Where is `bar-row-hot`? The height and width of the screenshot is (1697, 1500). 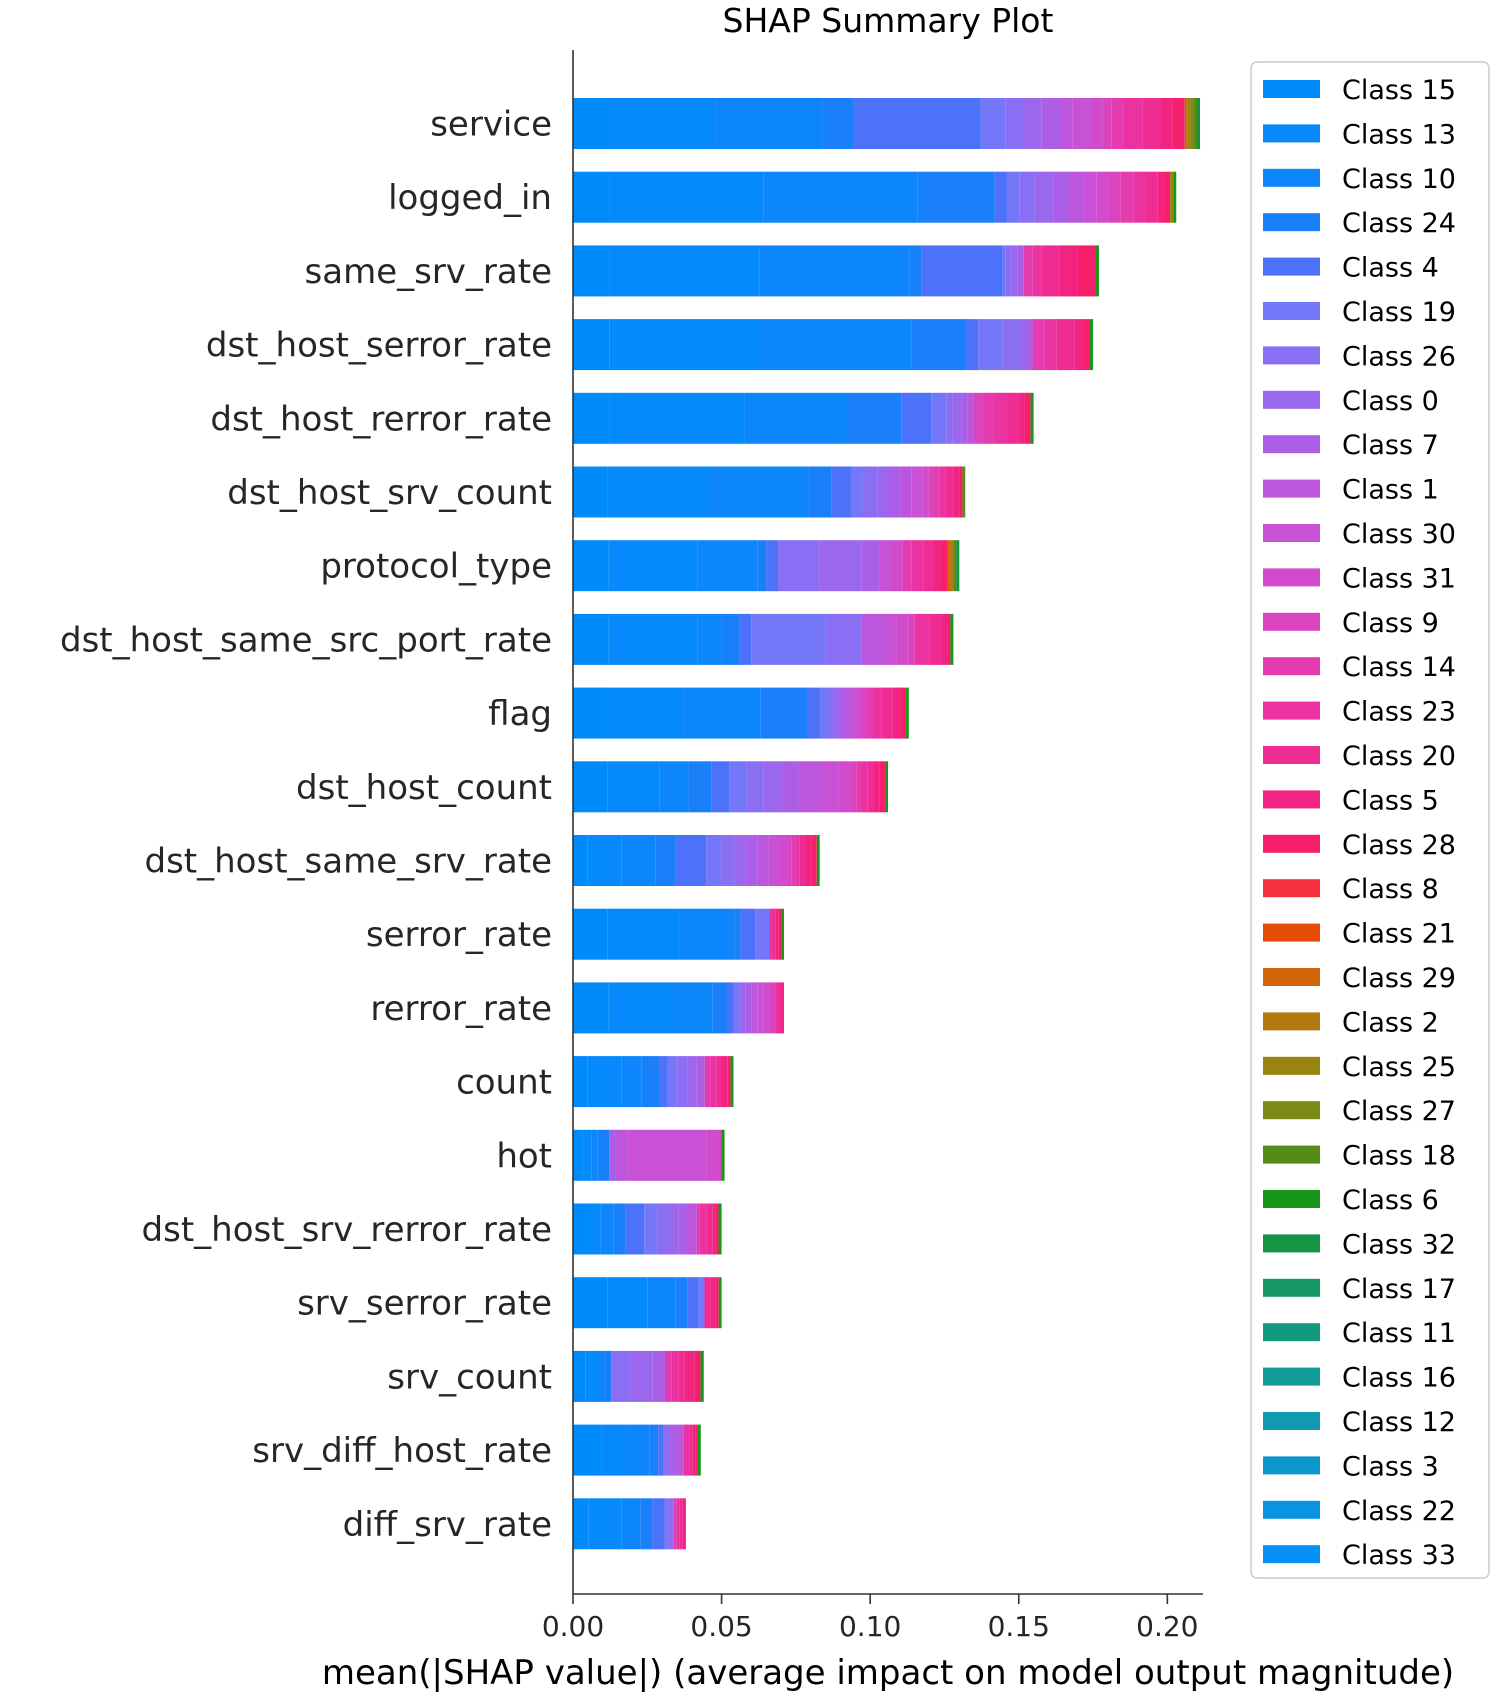
bar-row-hot is located at coordinates (649, 1155).